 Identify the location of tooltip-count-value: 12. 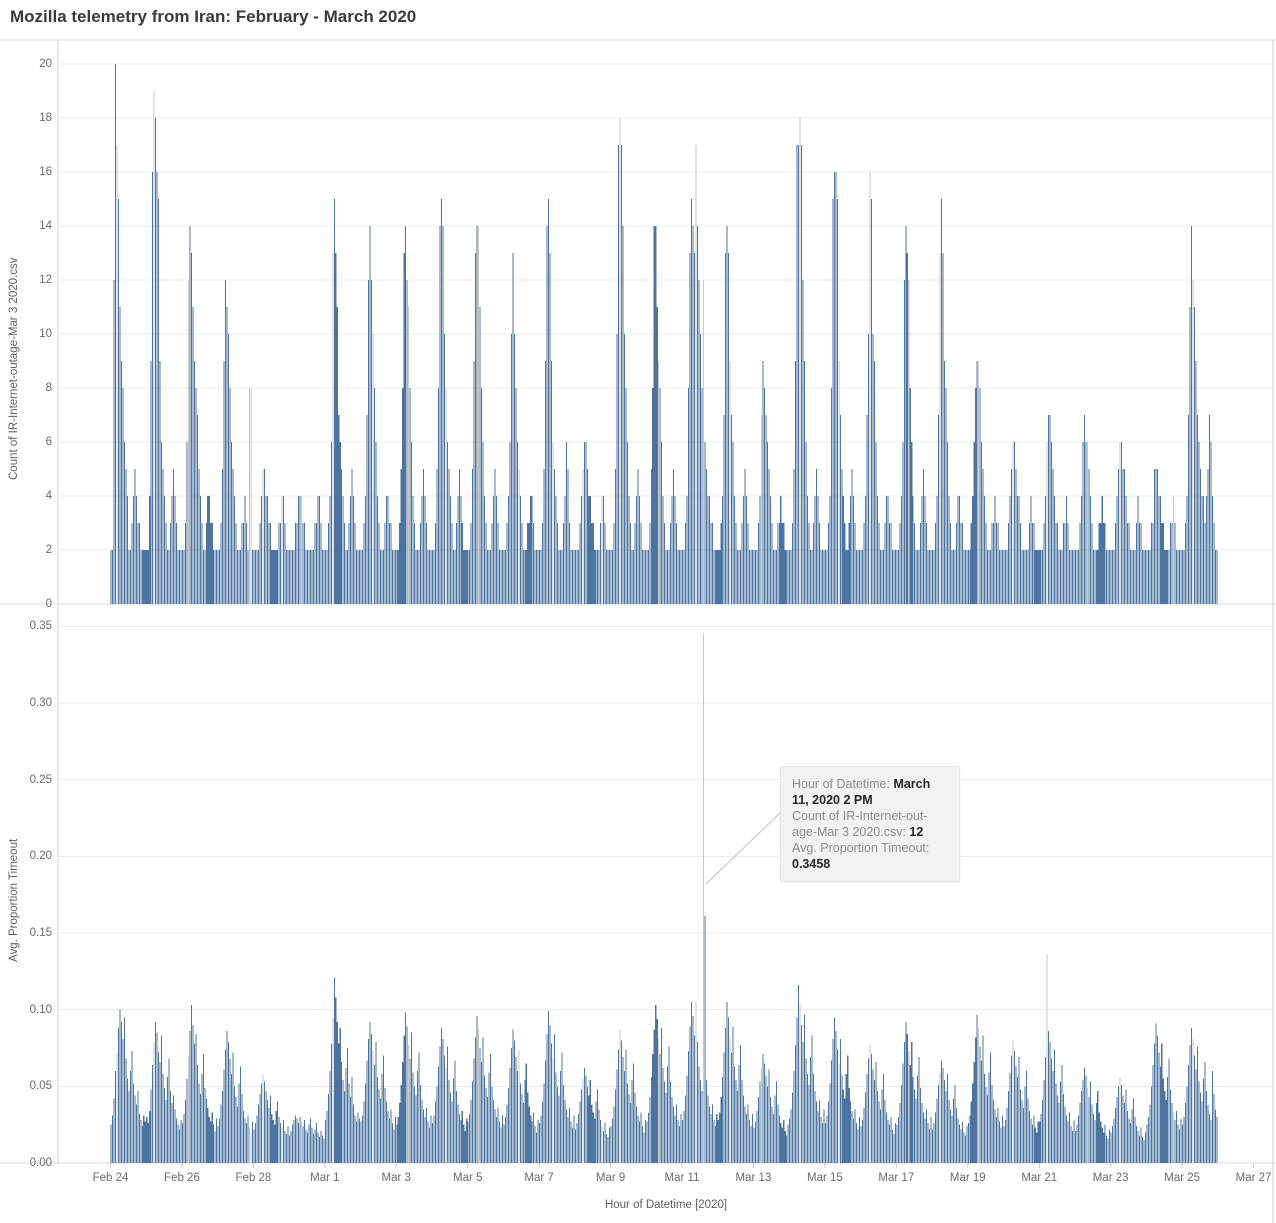
(916, 832).